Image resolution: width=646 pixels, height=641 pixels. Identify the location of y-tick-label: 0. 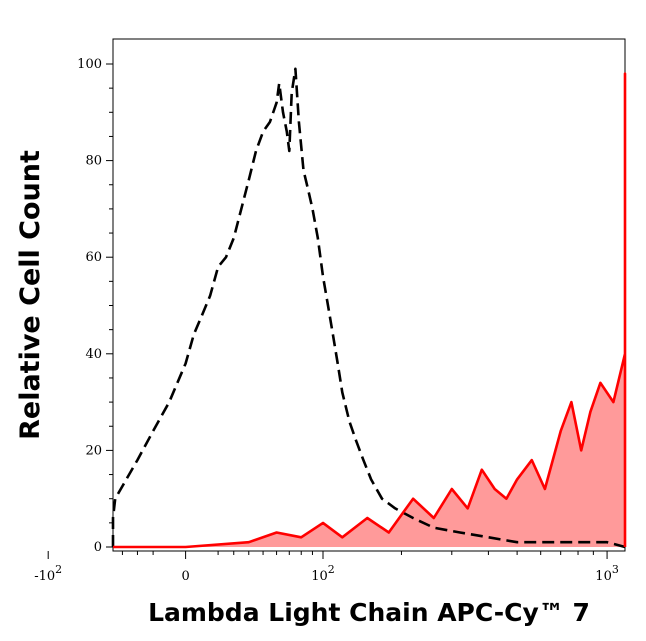
(98, 547).